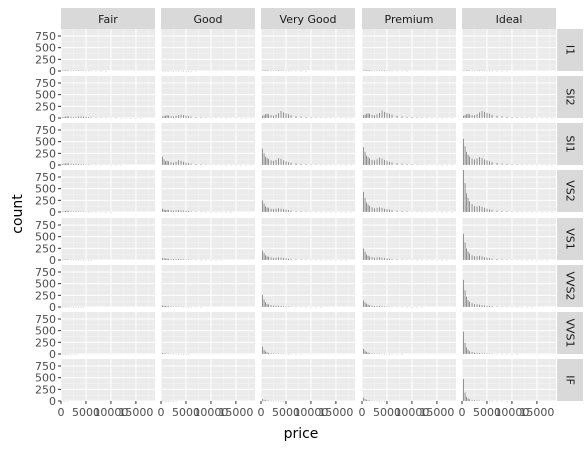 Image resolution: width=588 pixels, height=450 pixels. I want to click on panel-VVS2-fair, so click(107, 286).